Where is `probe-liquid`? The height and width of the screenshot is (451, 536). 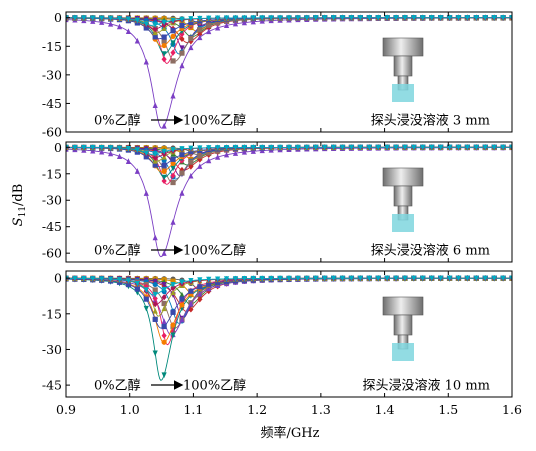 probe-liquid is located at coordinates (403, 93).